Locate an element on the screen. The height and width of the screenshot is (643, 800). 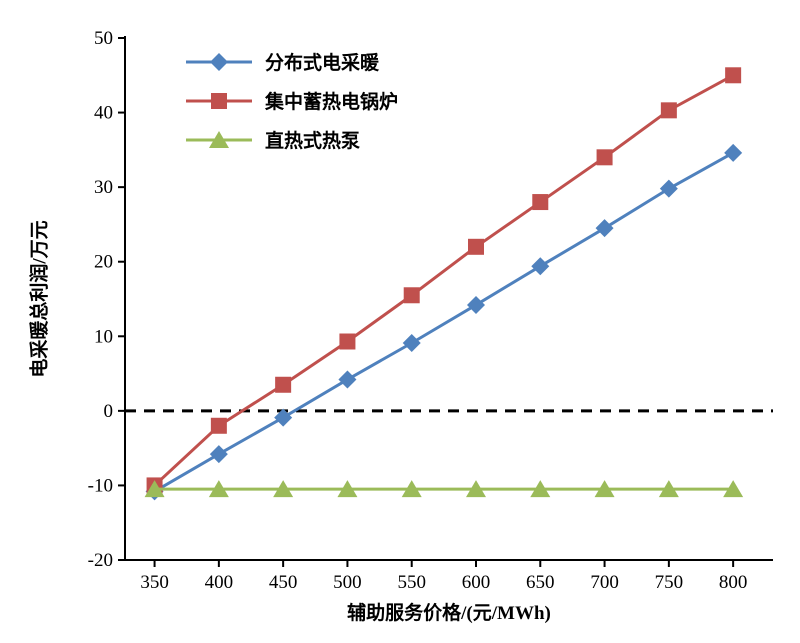
square-marker-s1-p1 is located at coordinates (218, 425).